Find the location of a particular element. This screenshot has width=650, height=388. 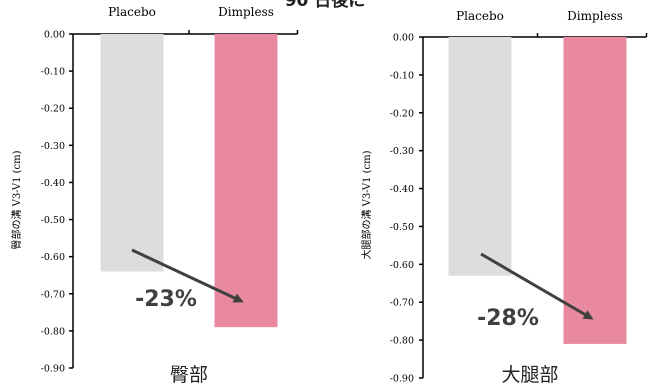

right-trend-arrow is located at coordinates (537, 286).